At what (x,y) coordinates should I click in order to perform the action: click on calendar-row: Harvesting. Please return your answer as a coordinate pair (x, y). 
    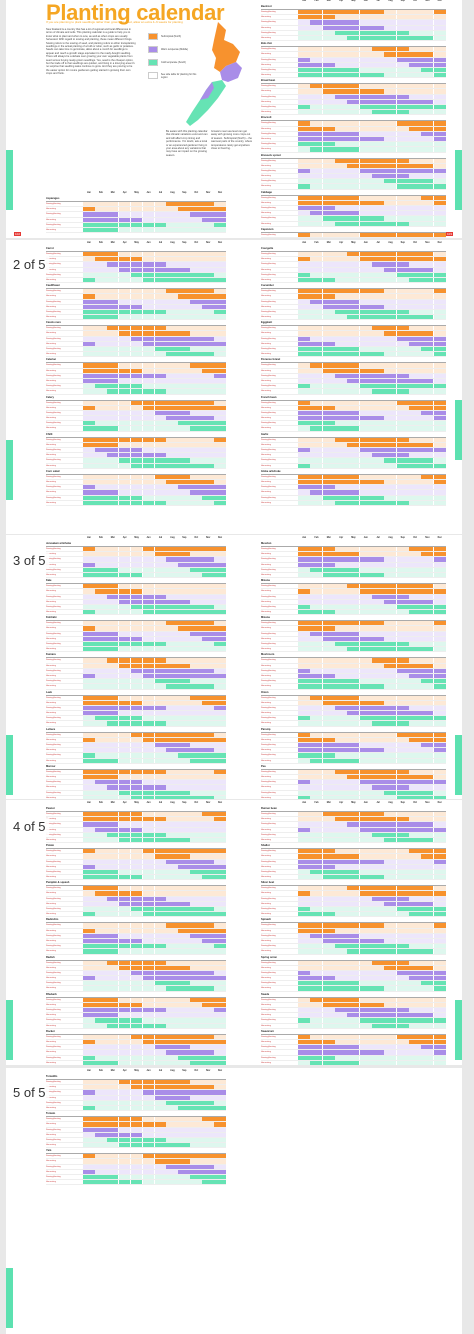
    Looking at the image, I should click on (136, 968).